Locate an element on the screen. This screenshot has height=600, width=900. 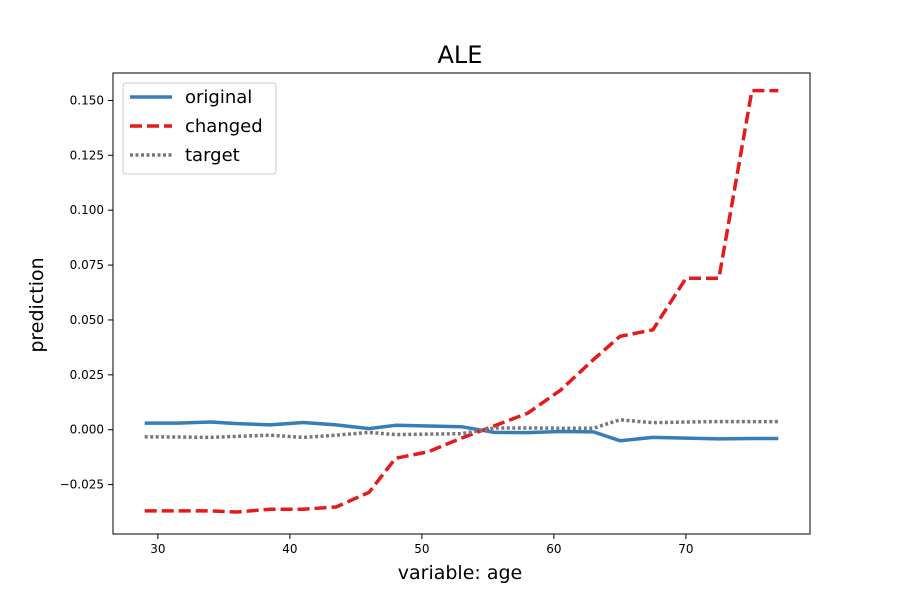
x-axis-label: variable: age is located at coordinates (460, 573).